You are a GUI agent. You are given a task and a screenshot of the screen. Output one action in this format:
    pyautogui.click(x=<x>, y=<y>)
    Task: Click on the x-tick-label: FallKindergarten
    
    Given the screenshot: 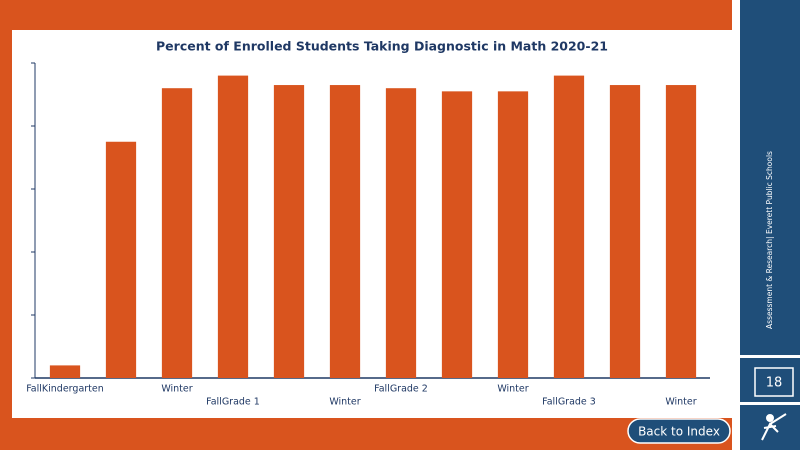 What is the action you would take?
    pyautogui.click(x=65, y=389)
    